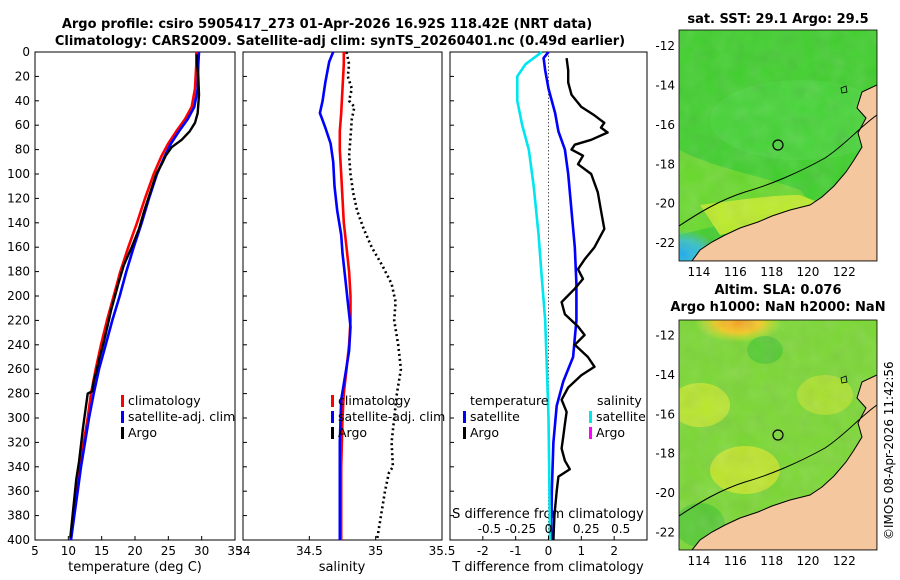  Describe the element at coordinates (201, 551) in the screenshot. I see `temp-xtick-label: 30` at that location.